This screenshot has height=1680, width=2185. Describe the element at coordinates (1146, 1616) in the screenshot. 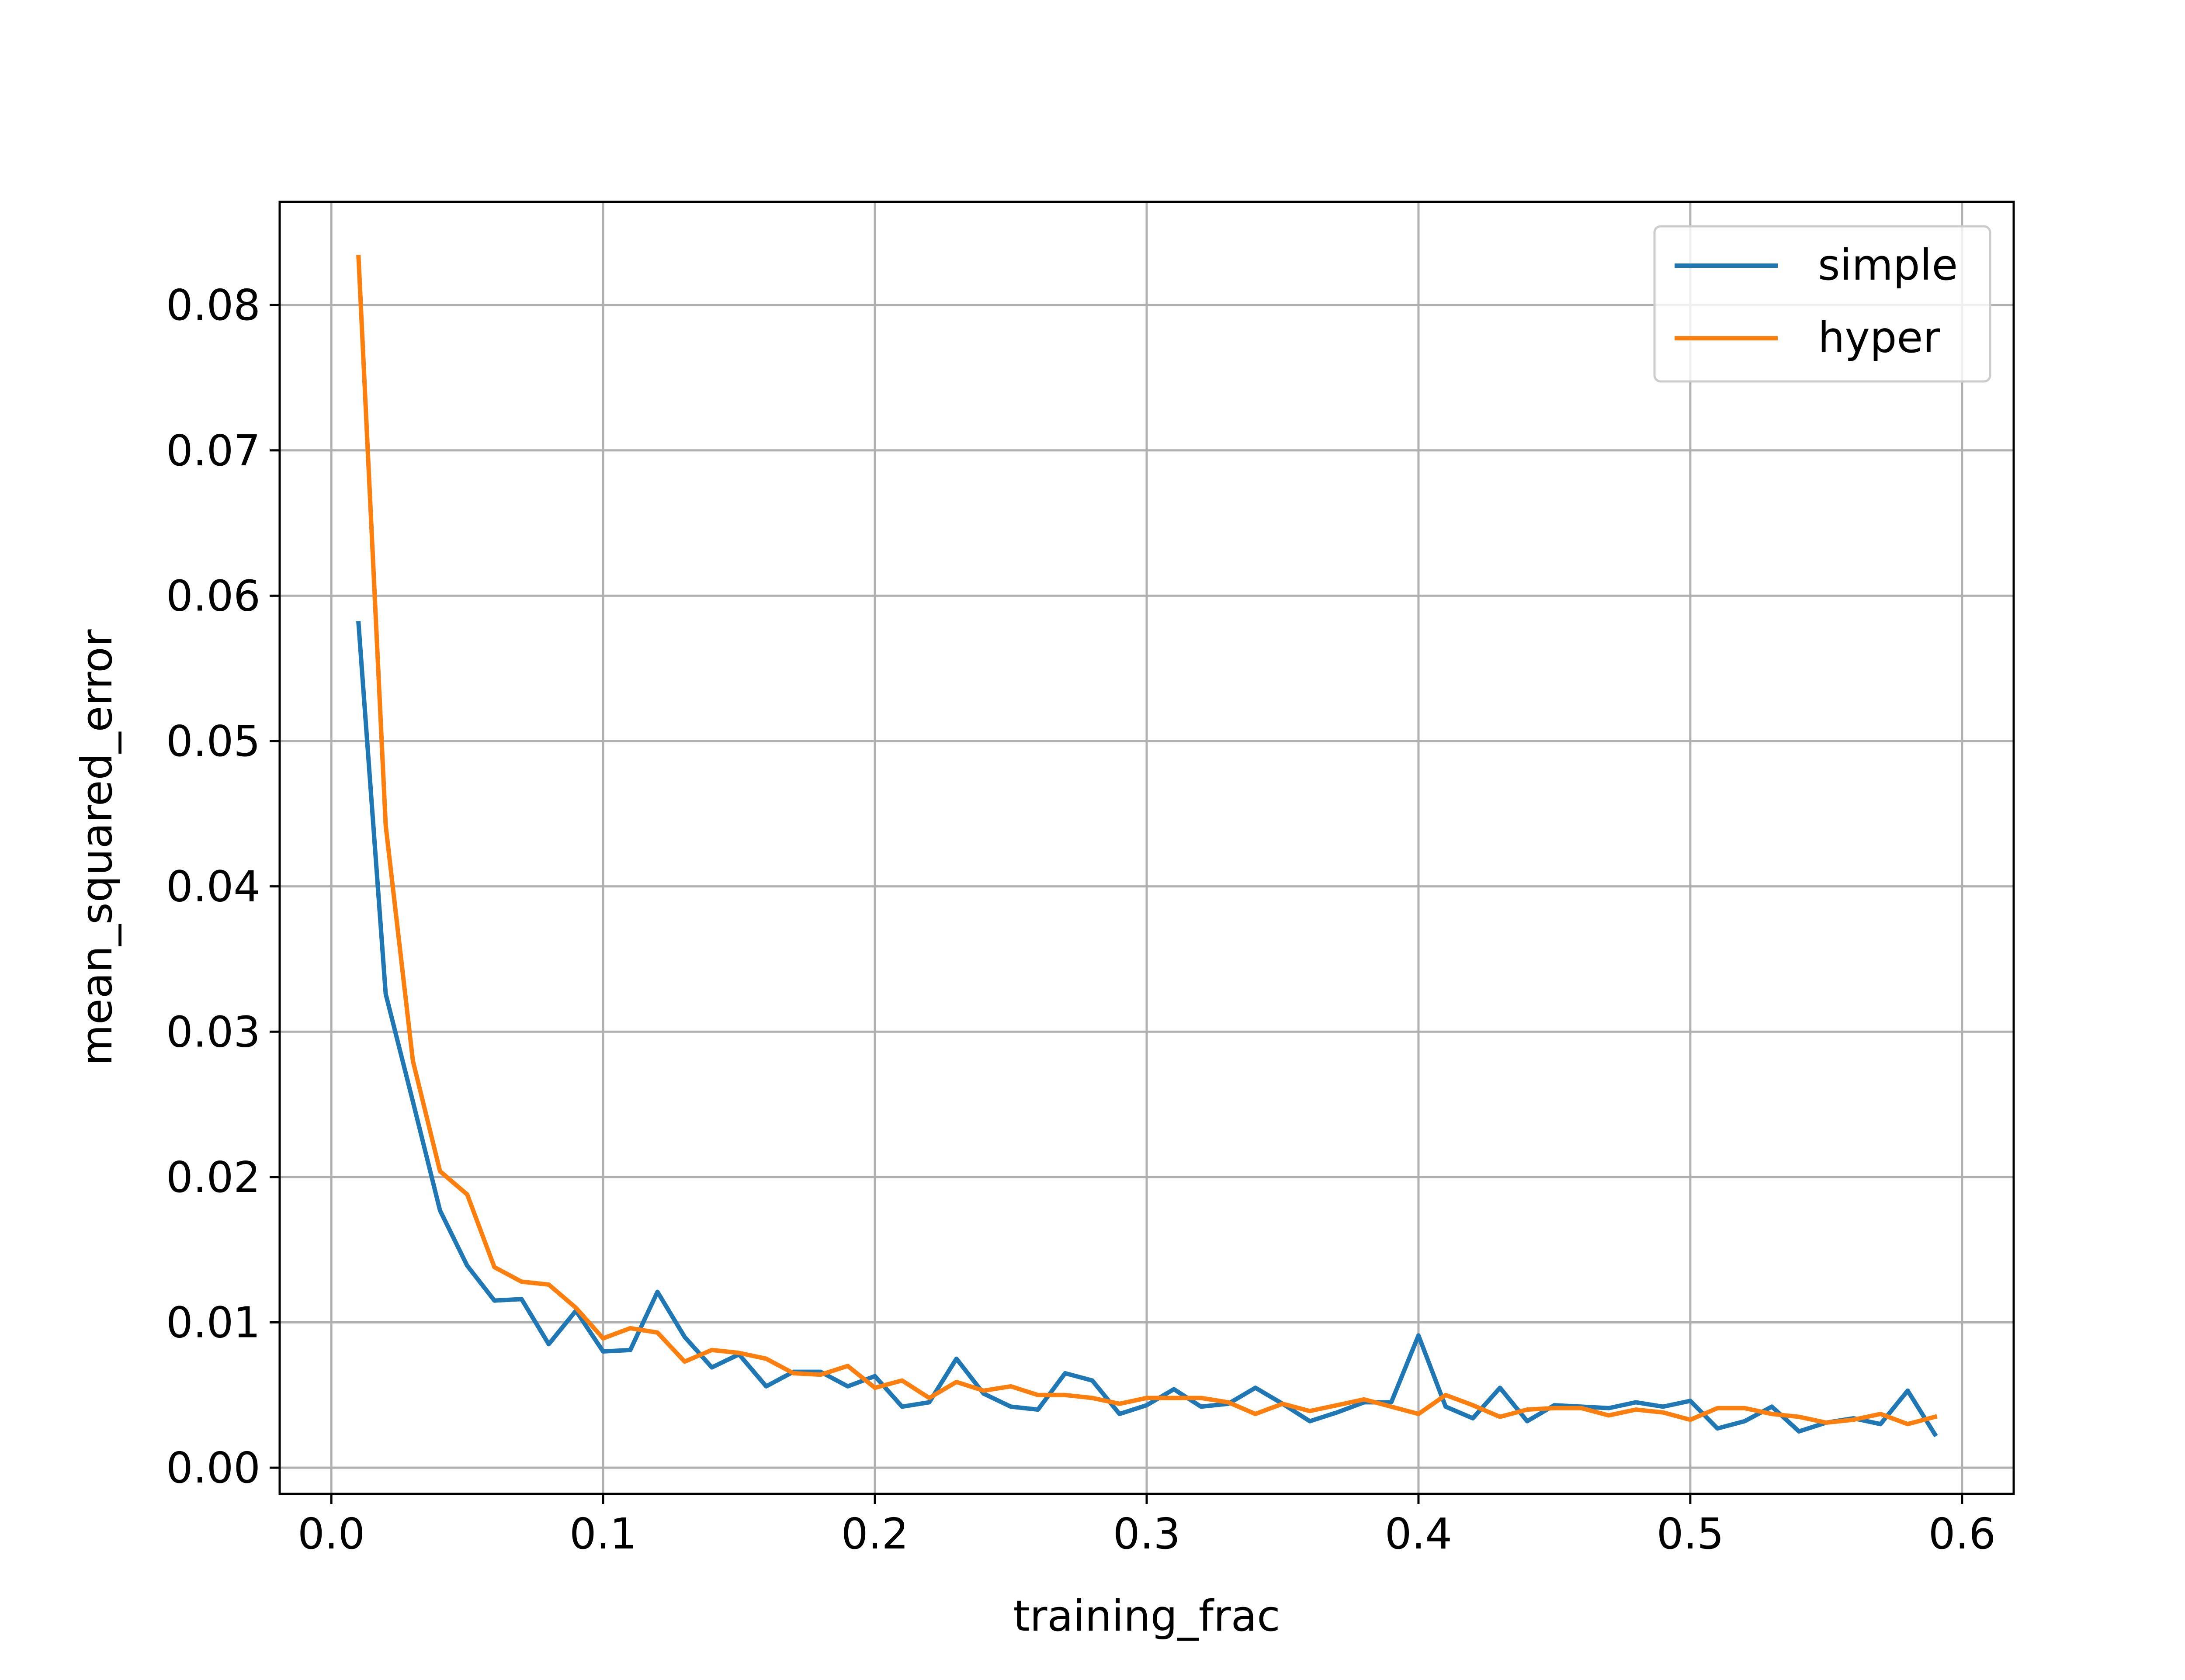

I see `x-axis-label: training_frac` at that location.